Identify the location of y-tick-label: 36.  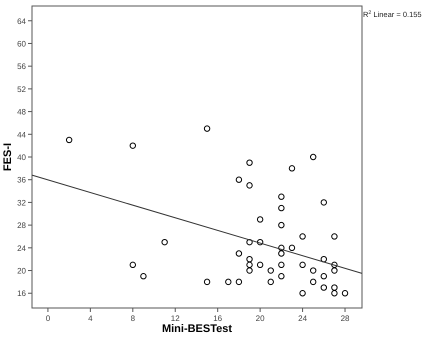
(22, 180).